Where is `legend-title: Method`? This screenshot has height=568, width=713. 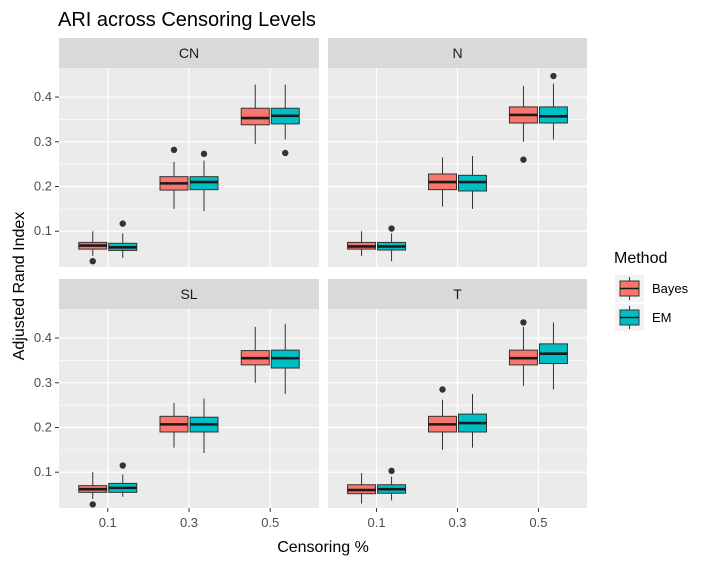
legend-title: Method is located at coordinates (640, 258).